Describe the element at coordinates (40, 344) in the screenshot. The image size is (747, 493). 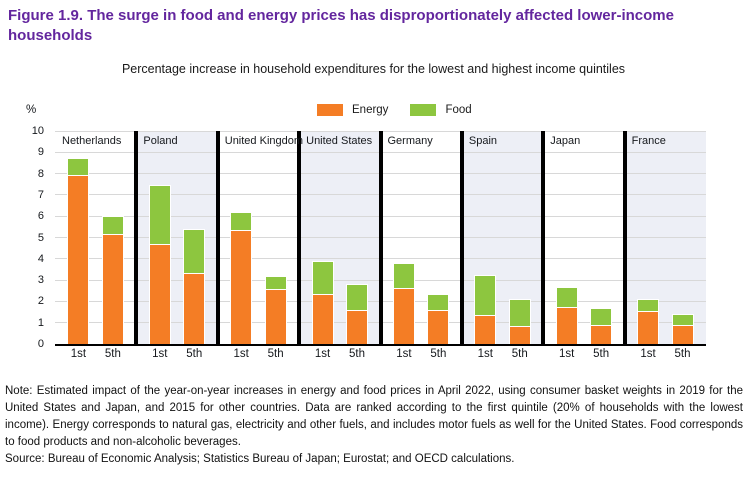
I see `y-tick-label: 0` at that location.